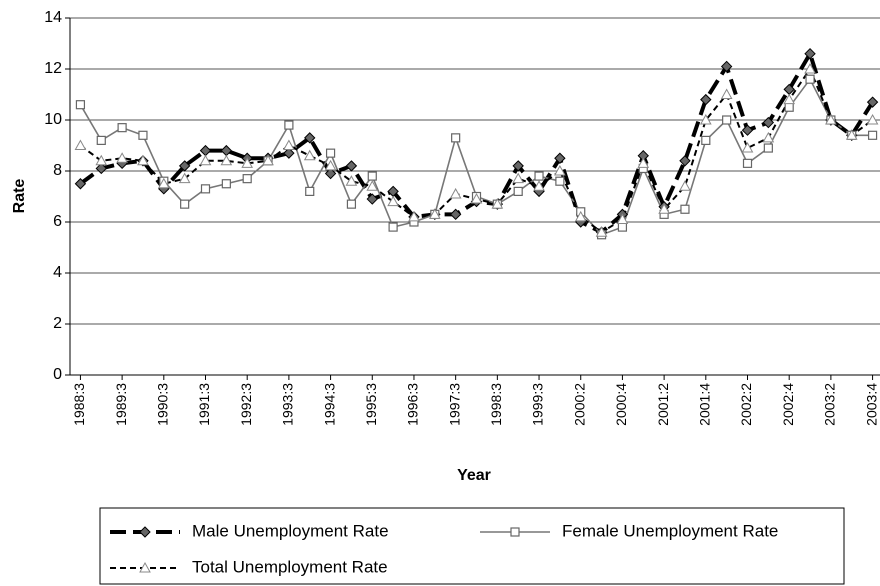  I want to click on x-tick-label: 1990:3, so click(163, 404).